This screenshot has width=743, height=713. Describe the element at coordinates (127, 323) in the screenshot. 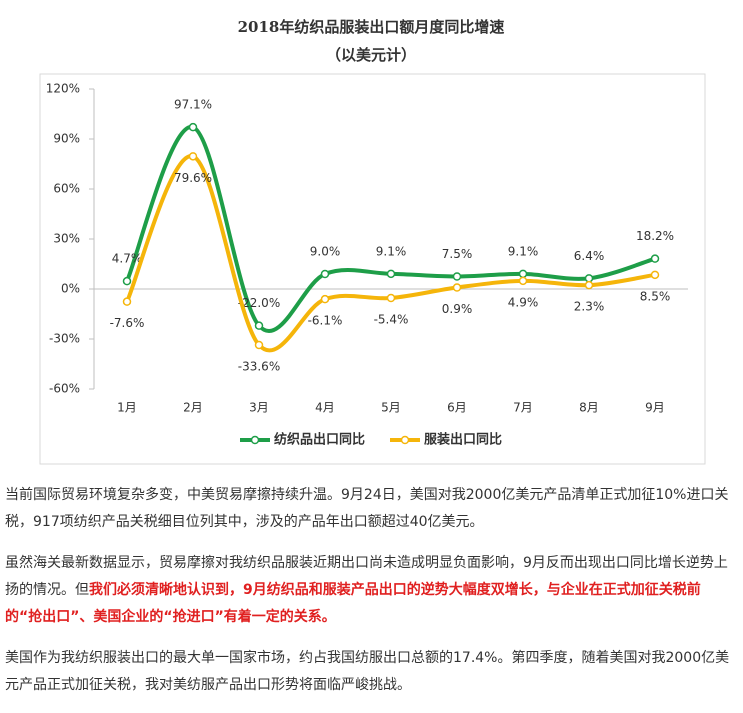

I see `data-label: -7.6%` at that location.